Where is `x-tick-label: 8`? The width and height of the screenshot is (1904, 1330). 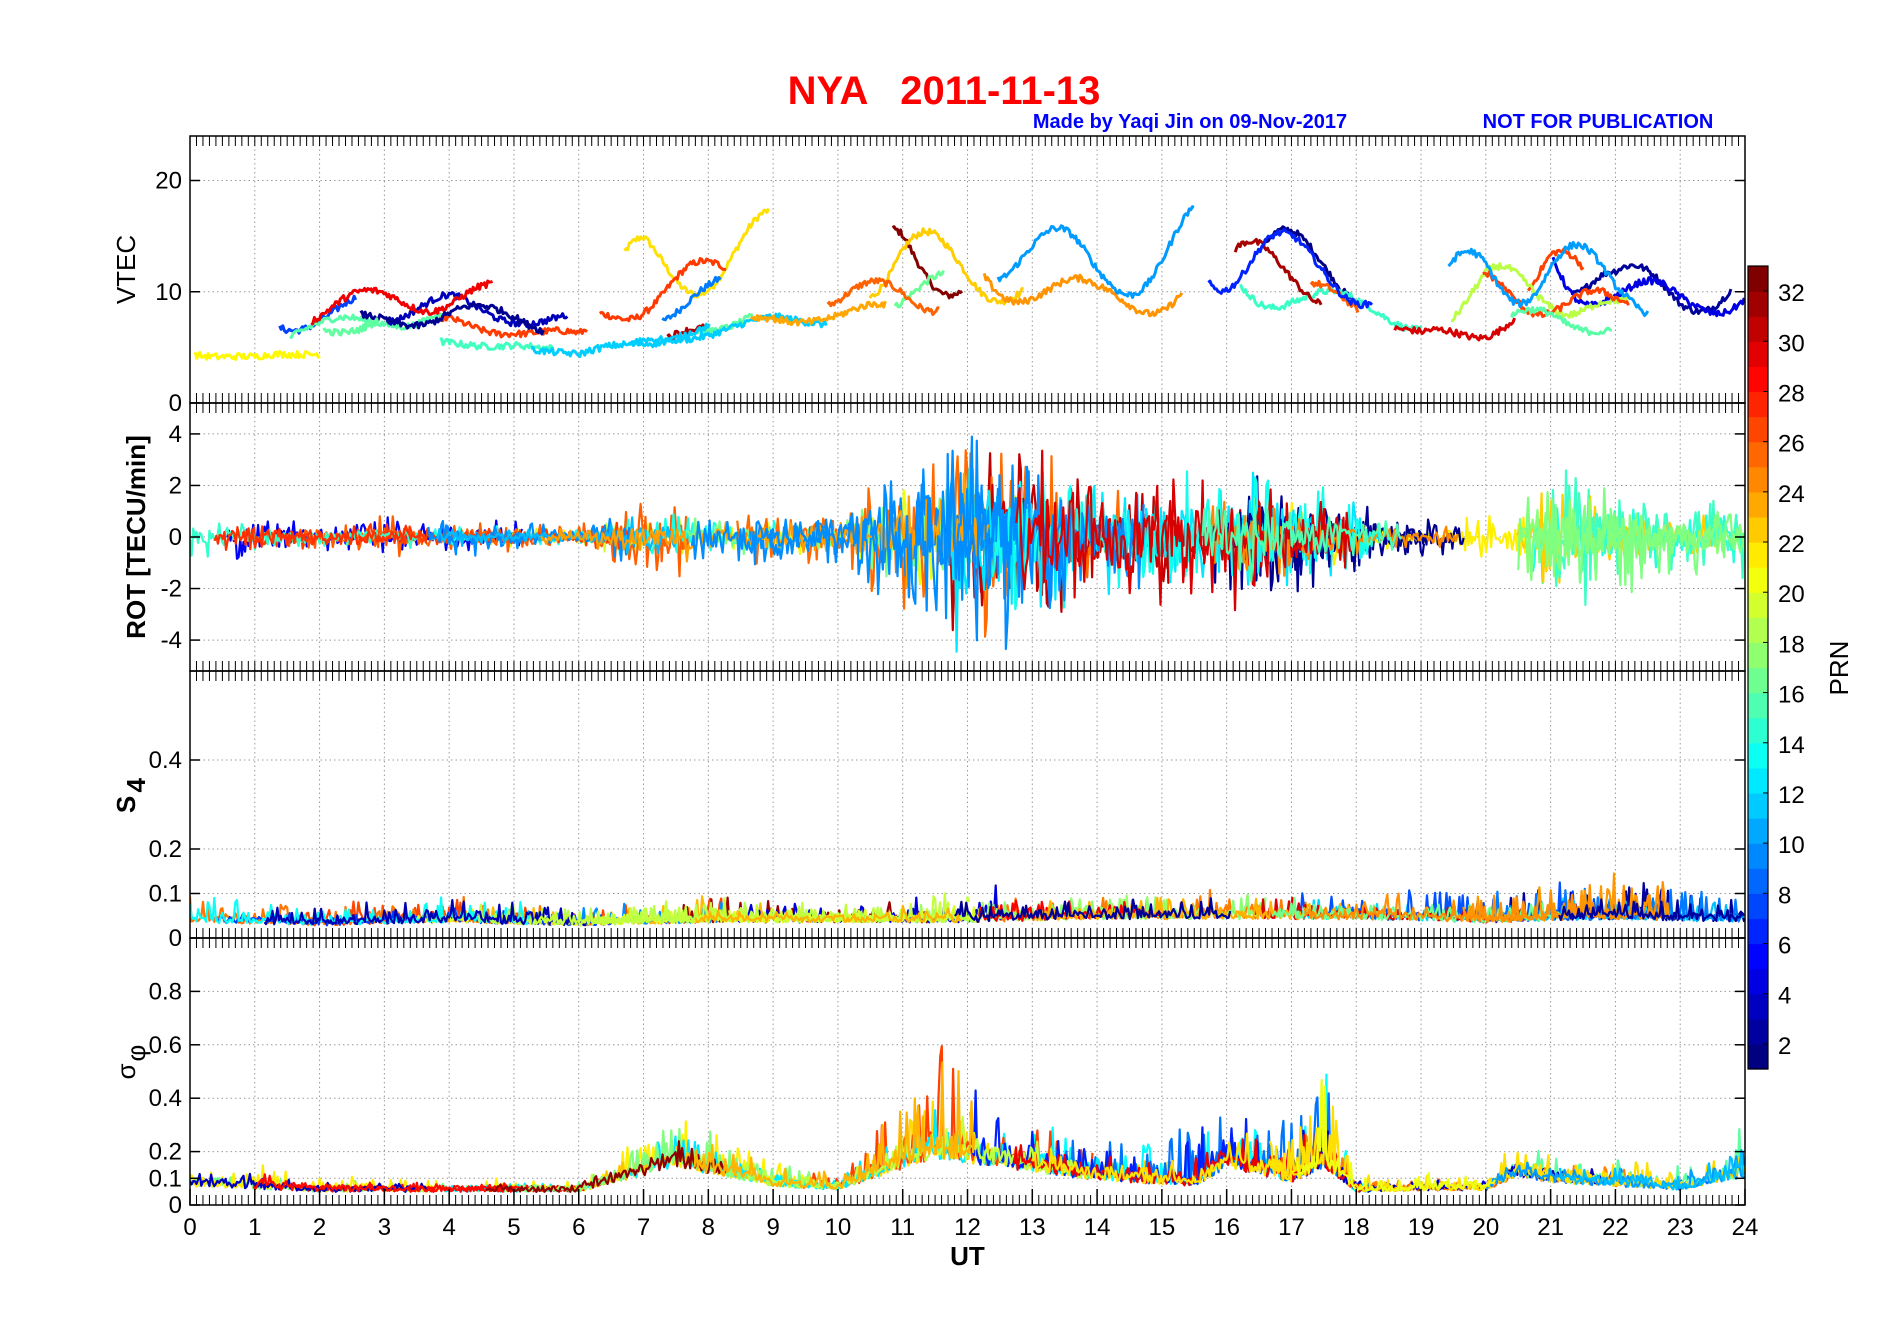
x-tick-label: 8 is located at coordinates (708, 1227).